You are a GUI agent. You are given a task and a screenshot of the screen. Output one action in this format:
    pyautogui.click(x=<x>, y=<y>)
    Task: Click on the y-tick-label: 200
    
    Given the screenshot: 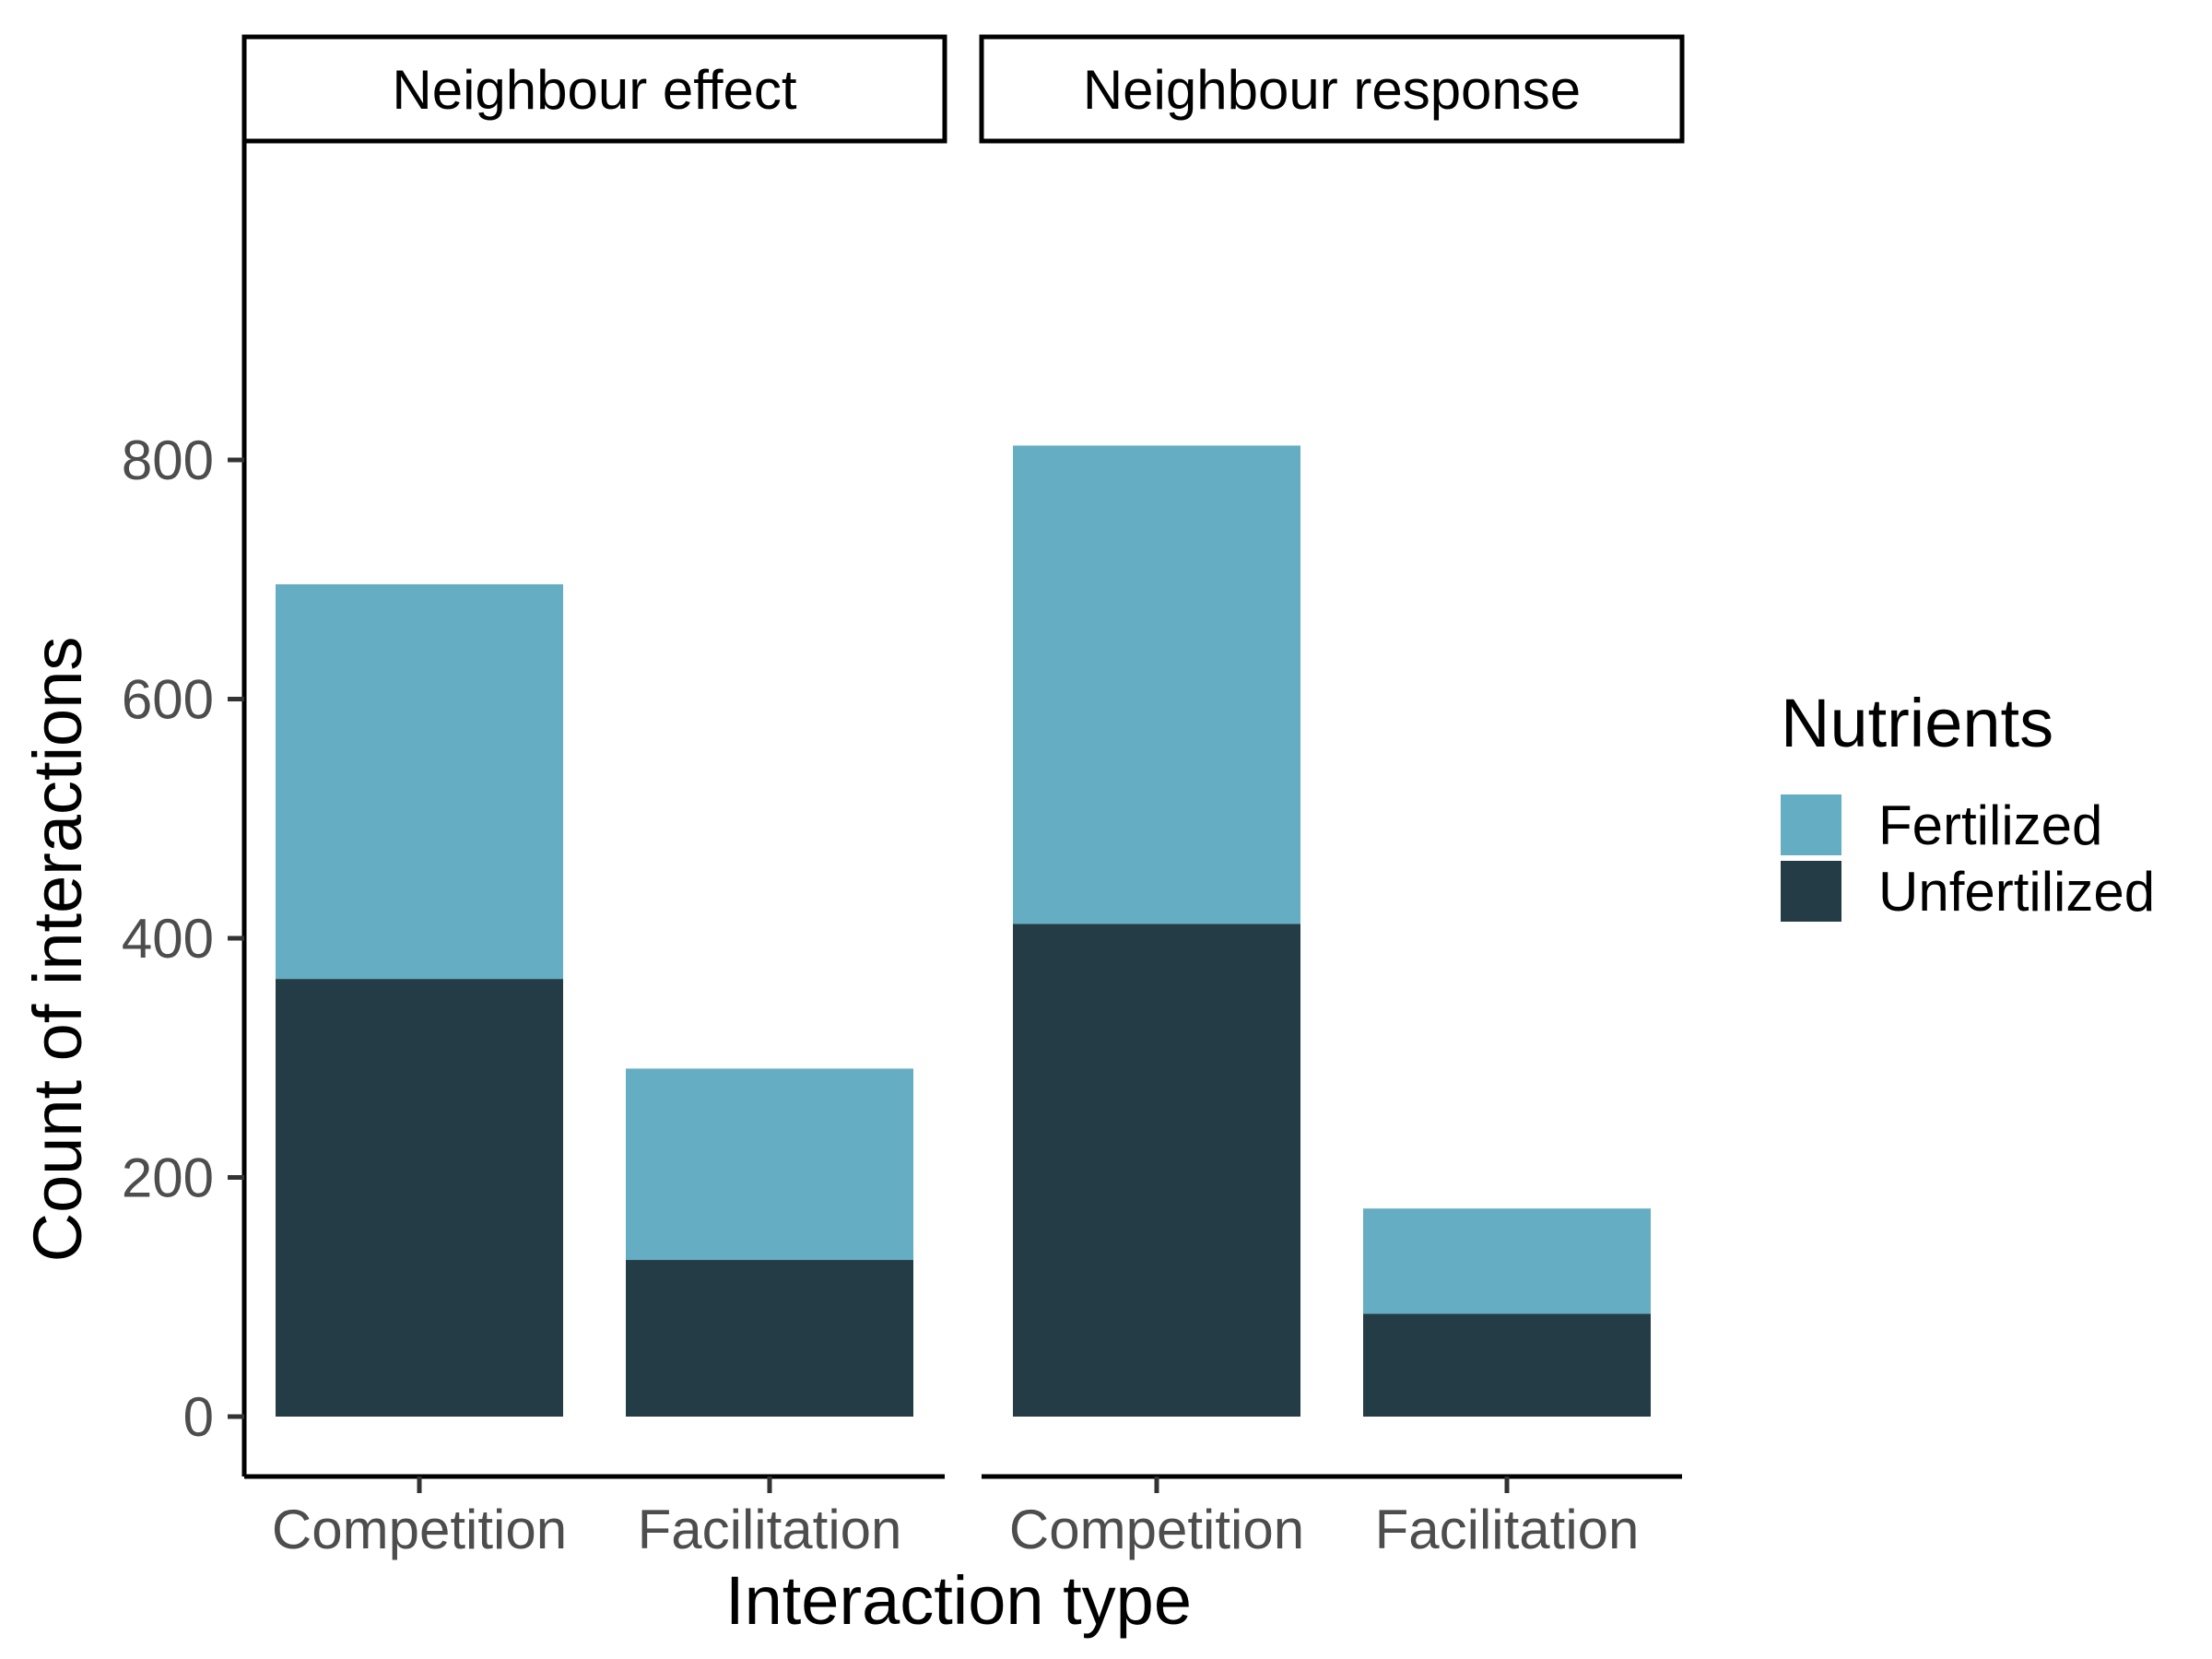 What is the action you would take?
    pyautogui.click(x=168, y=1178)
    